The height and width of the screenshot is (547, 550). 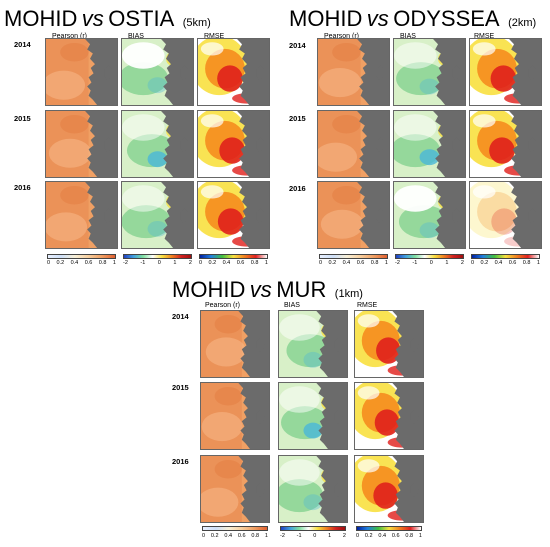 I want to click on panel-title: MOHID vs OSTIA (5km), so click(x=107, y=18).